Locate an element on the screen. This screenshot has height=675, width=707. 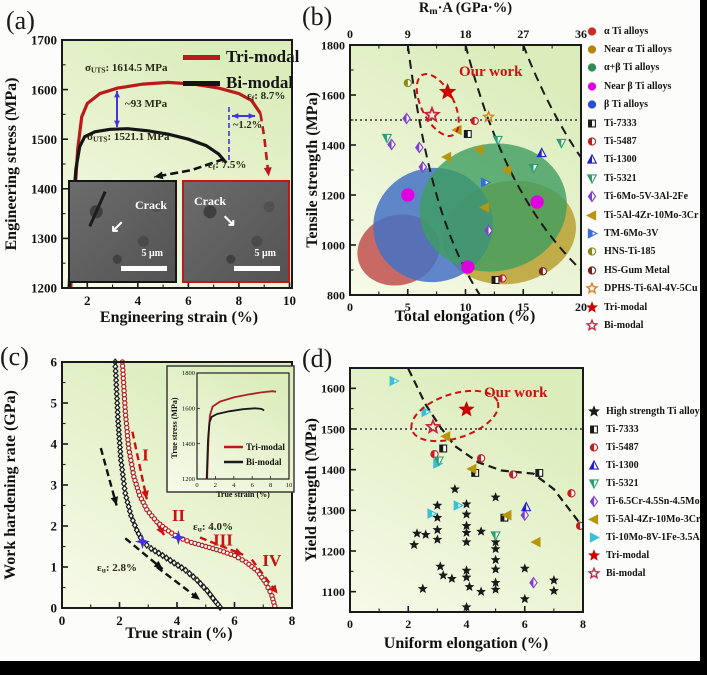
svg-text: II is located at coordinates (179, 515).